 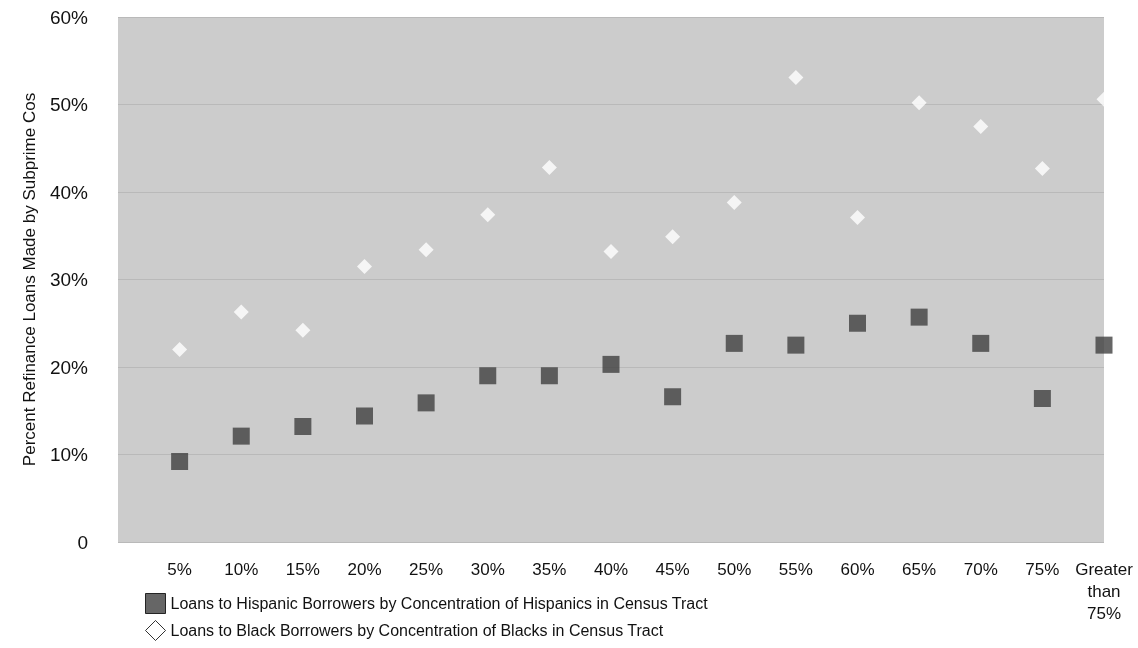 I want to click on y-tick-label: 0, so click(x=82, y=542).